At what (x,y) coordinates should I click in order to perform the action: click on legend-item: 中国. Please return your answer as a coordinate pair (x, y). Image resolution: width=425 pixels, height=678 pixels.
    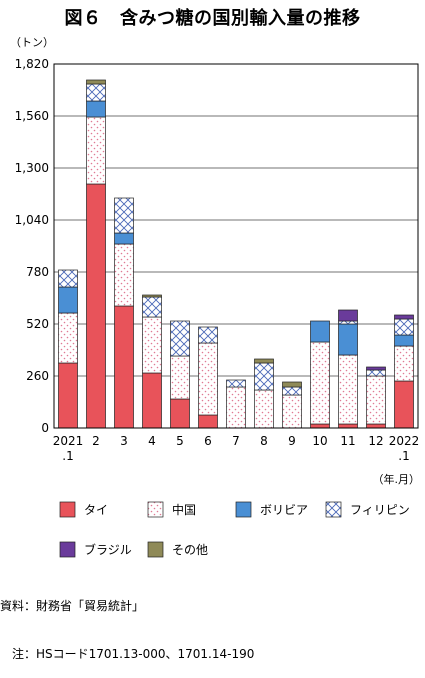
    Looking at the image, I should click on (171, 509).